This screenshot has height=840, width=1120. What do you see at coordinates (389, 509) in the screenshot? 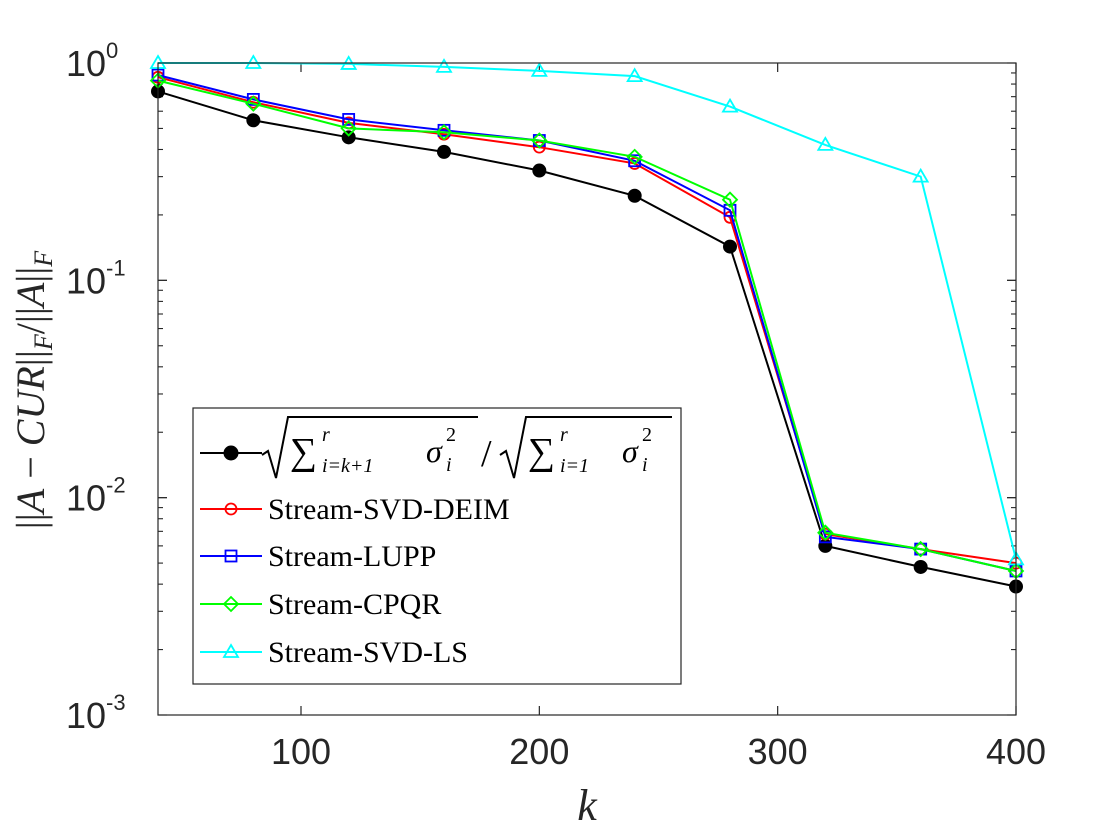
I see `legend-label-stream-svd-deim: Stream-SVD-DEIM` at bounding box center [389, 509].